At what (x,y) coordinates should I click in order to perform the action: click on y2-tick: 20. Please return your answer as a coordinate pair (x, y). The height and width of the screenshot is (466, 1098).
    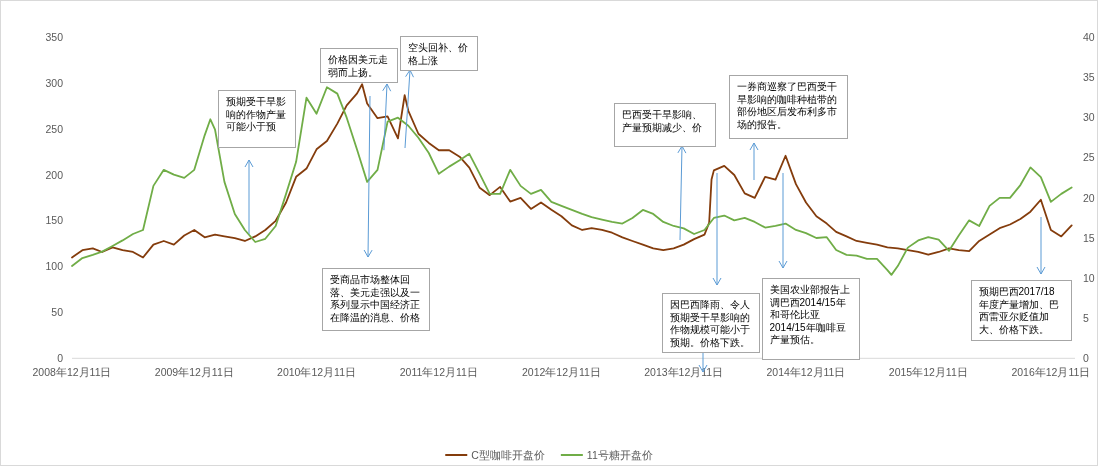
    Looking at the image, I should click on (1089, 197).